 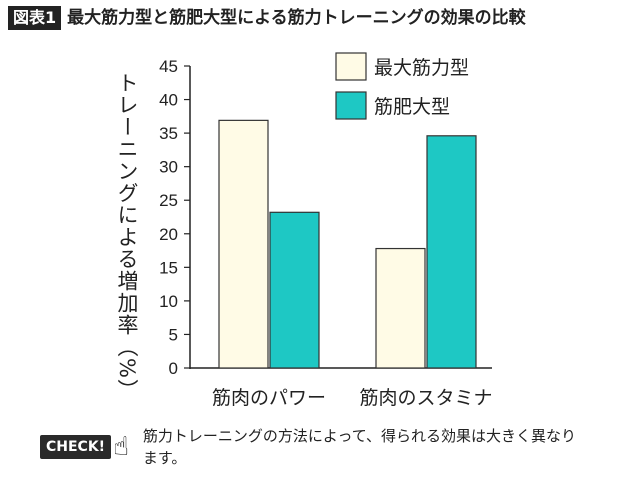 I want to click on figure-label: 図表1, so click(x=35, y=18).